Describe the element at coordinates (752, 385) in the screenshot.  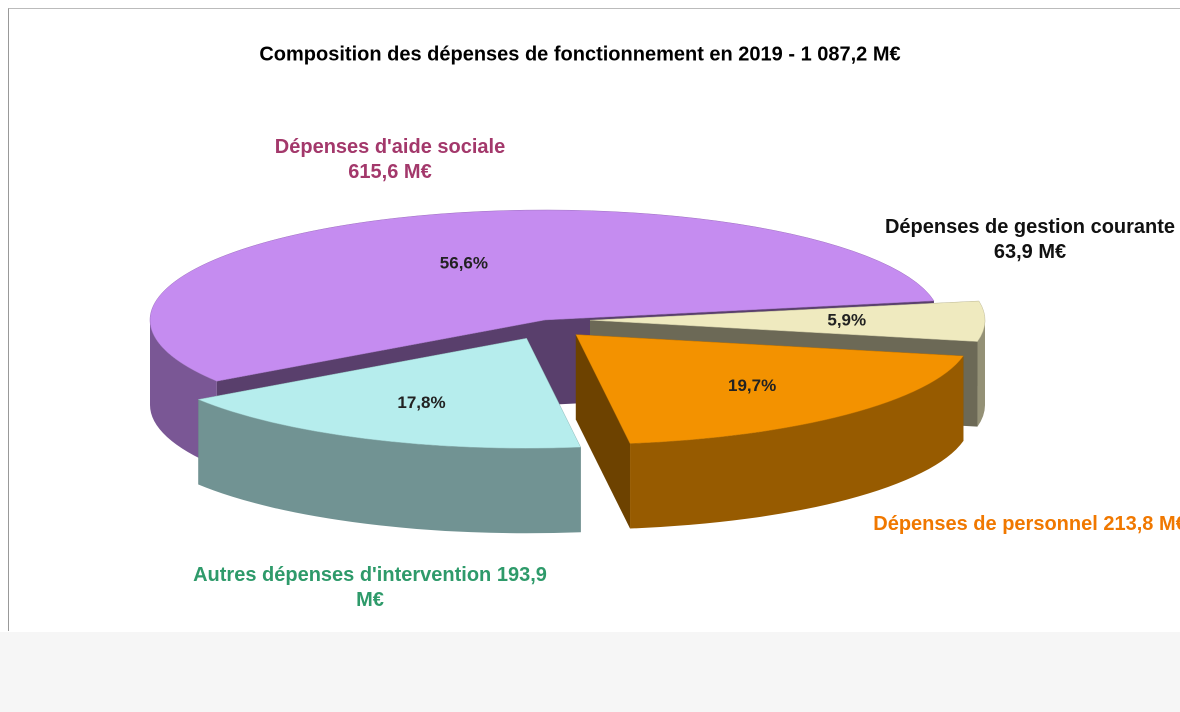
I see `slice-percent-label: 19,7%` at that location.